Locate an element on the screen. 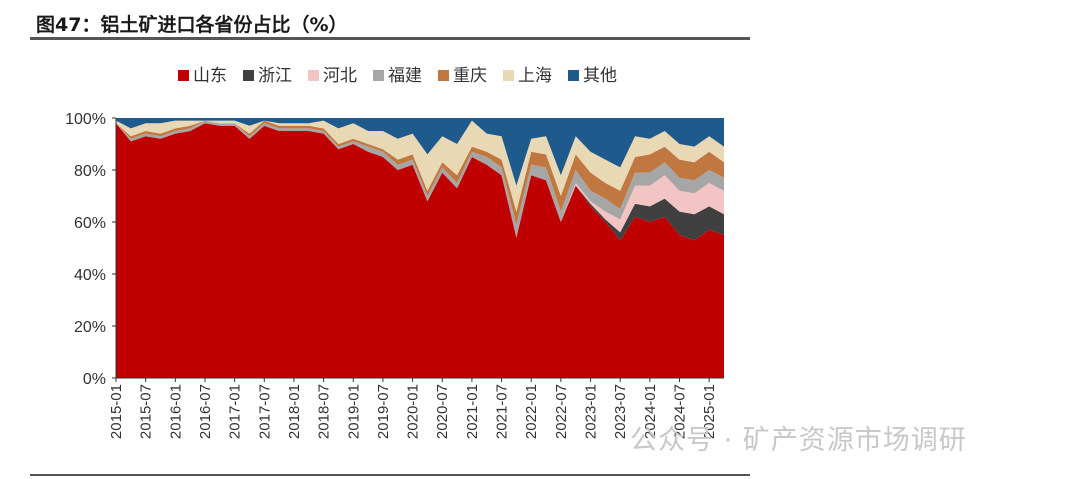 The height and width of the screenshot is (479, 1080). x-tick-label-1: 2015-07 is located at coordinates (146, 411).